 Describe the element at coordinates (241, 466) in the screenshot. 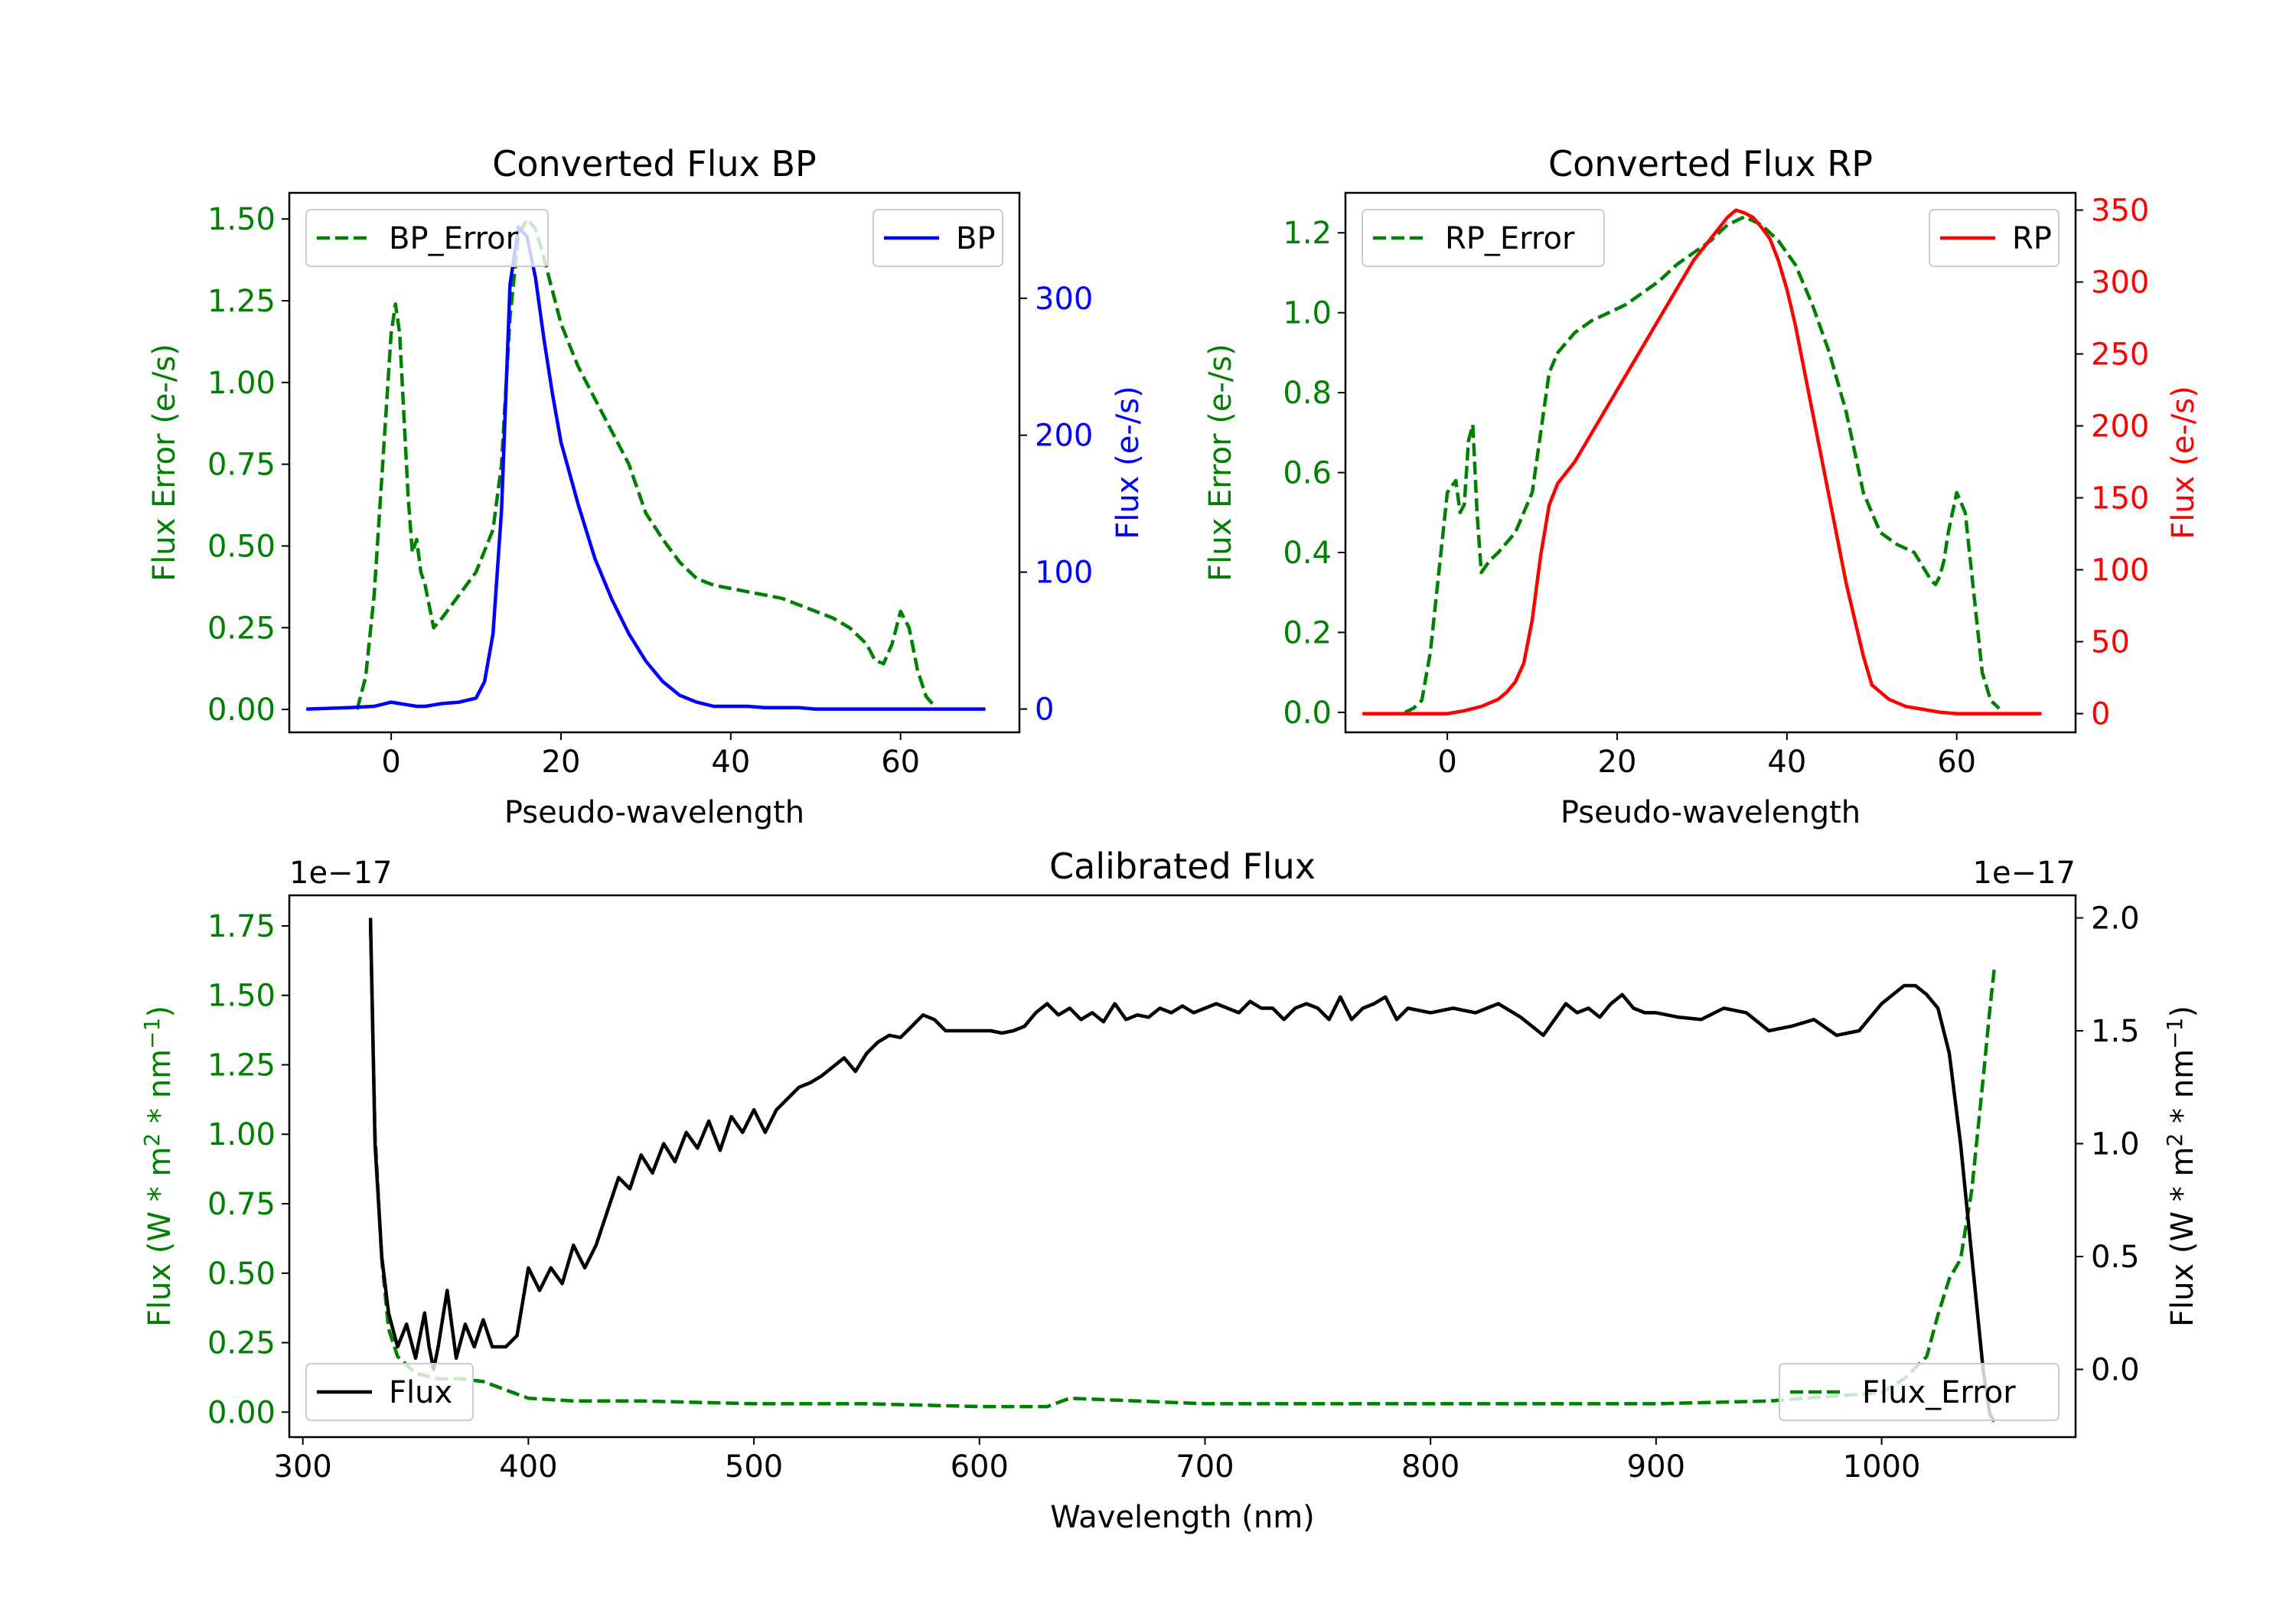

I see `y-left-tick-label: 0.75` at that location.